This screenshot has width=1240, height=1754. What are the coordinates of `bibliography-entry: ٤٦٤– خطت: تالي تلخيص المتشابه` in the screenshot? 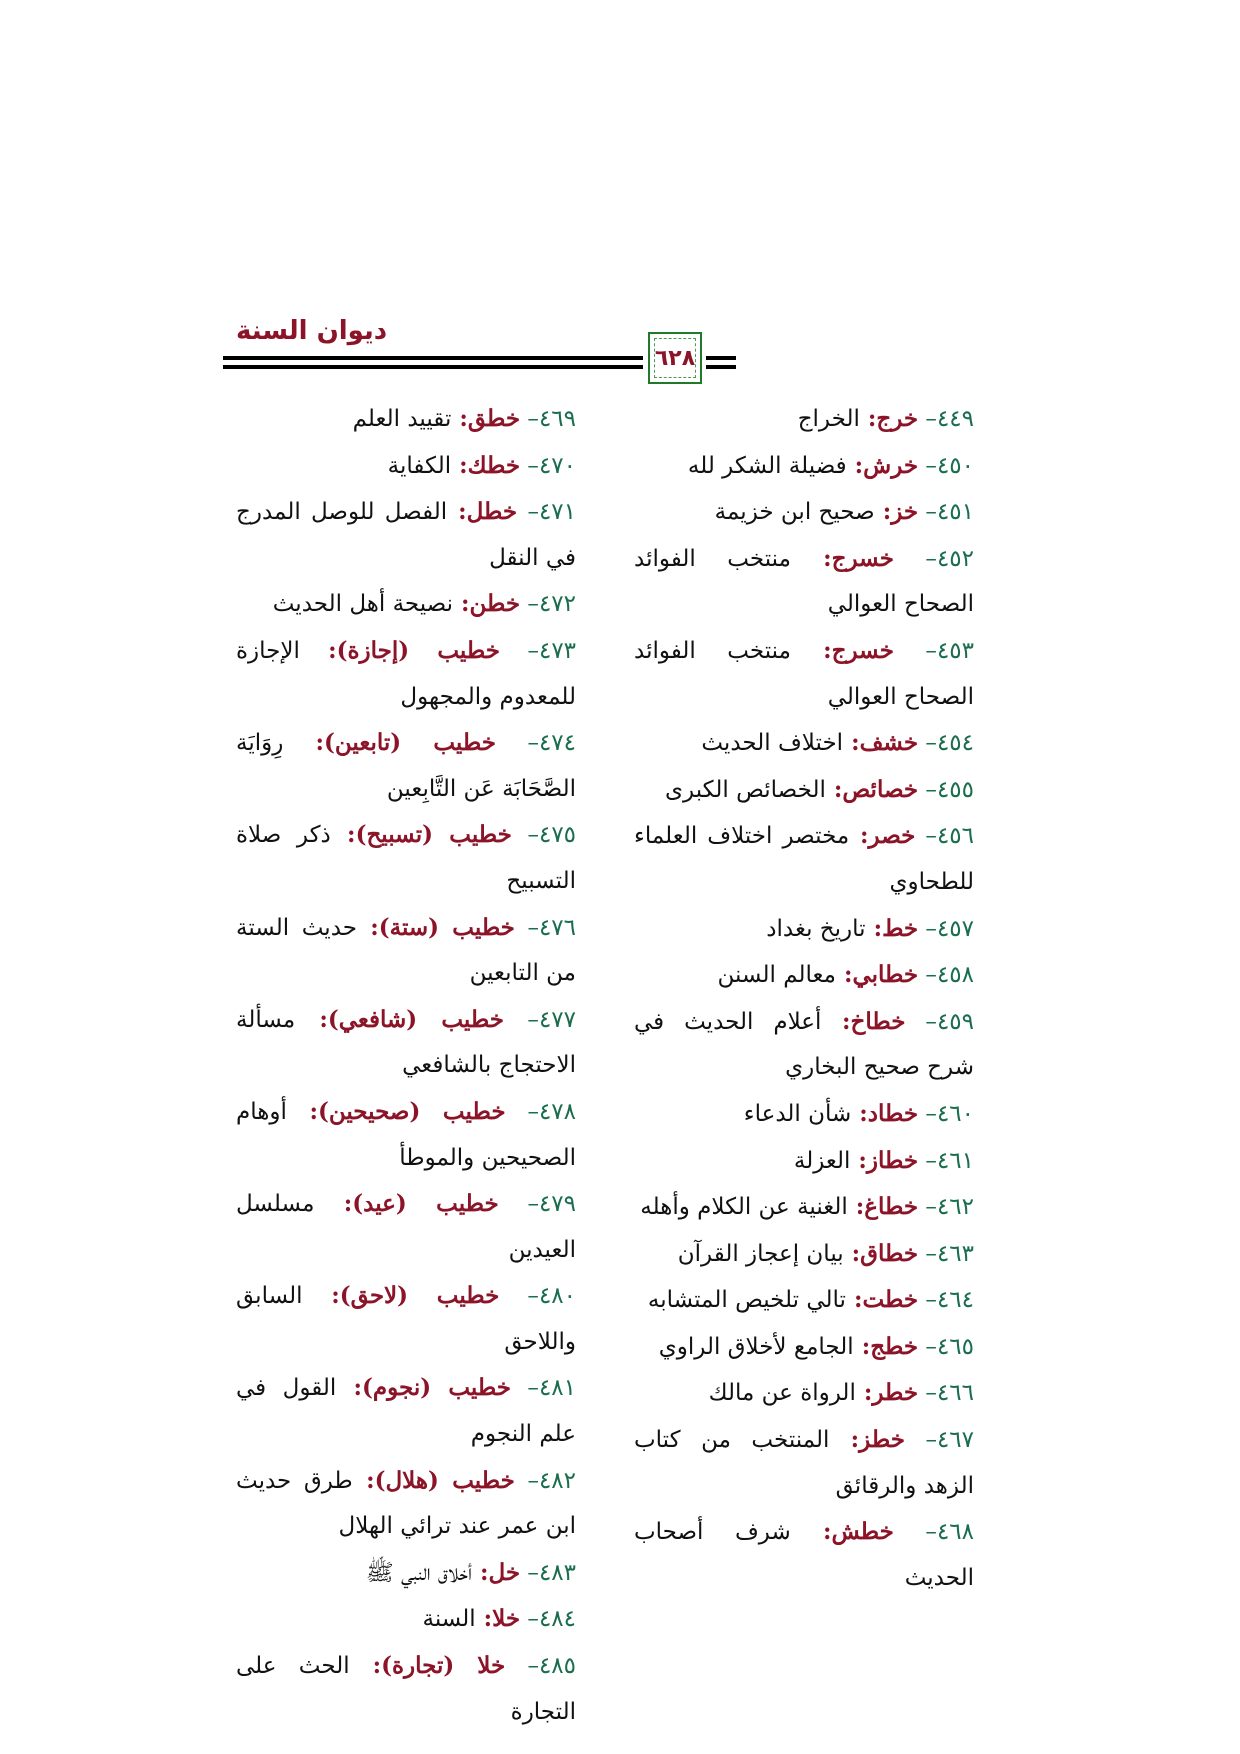 It's located at (810, 1300).